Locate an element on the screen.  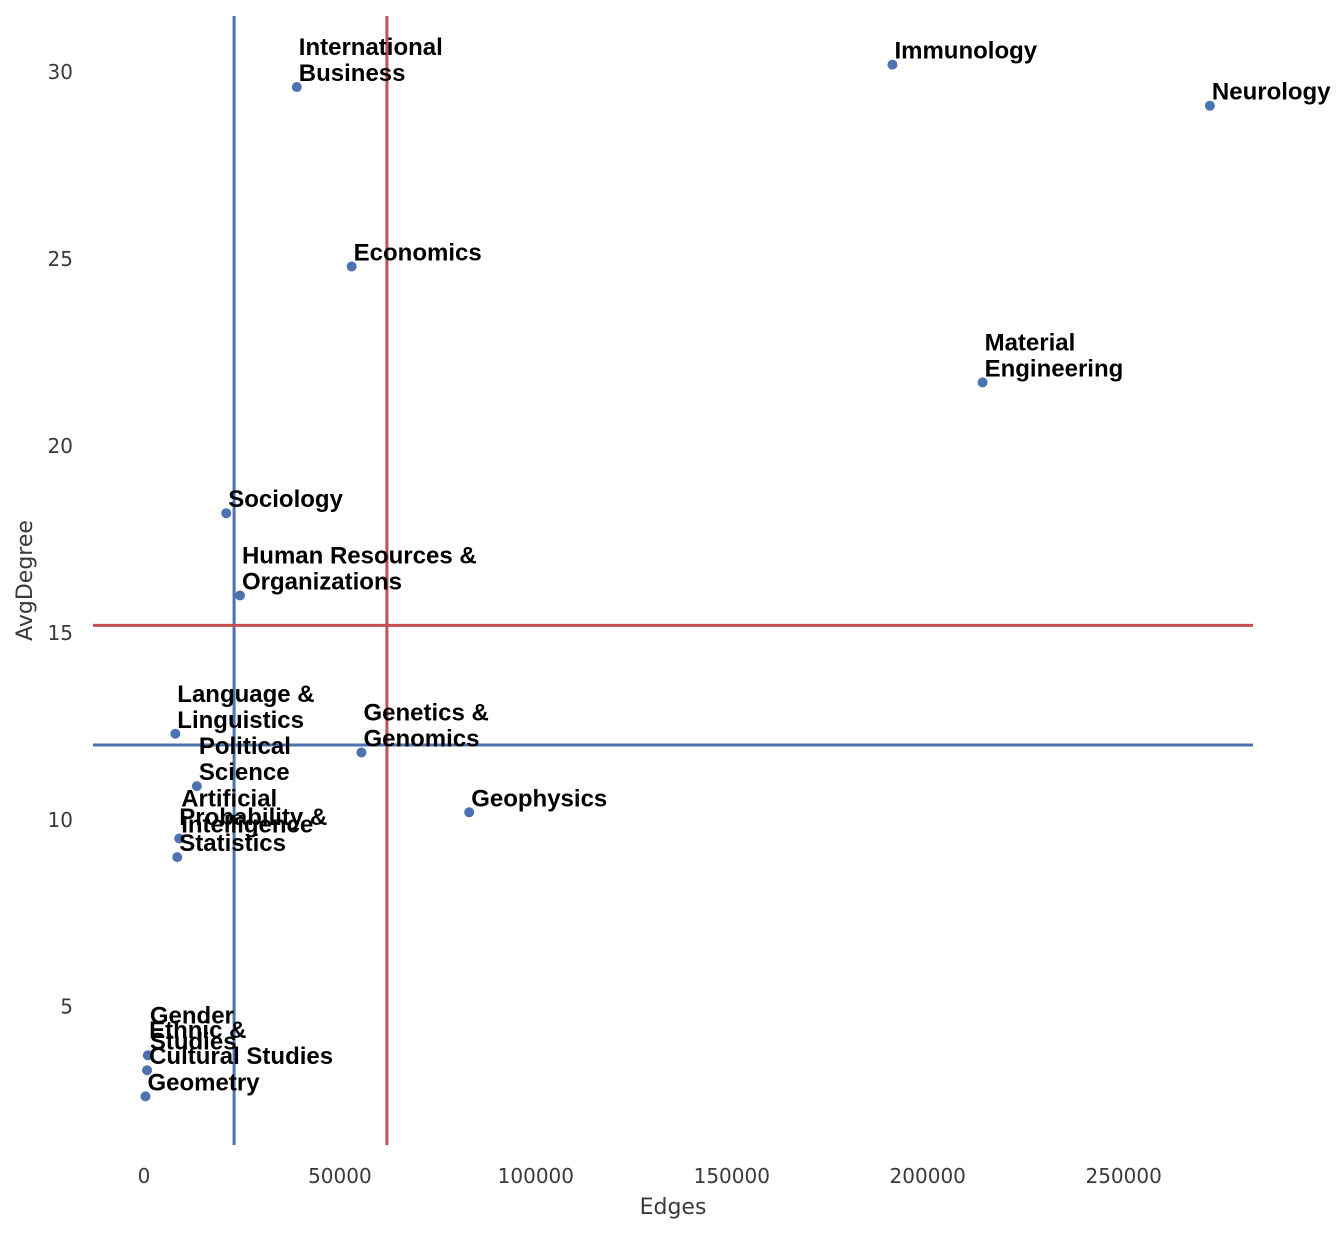
data-point-label: Geophysics is located at coordinates (539, 798).